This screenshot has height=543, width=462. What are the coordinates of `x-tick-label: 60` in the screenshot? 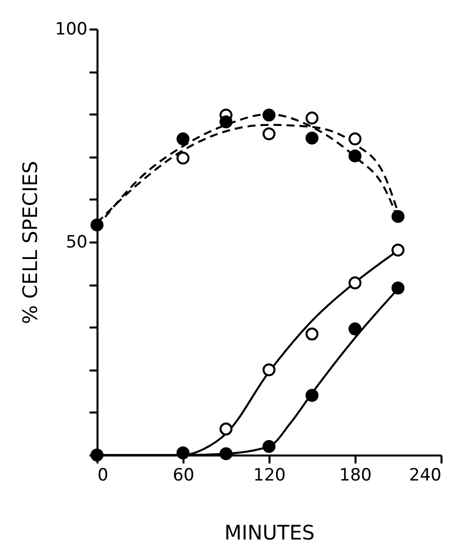 It's located at (183, 476).